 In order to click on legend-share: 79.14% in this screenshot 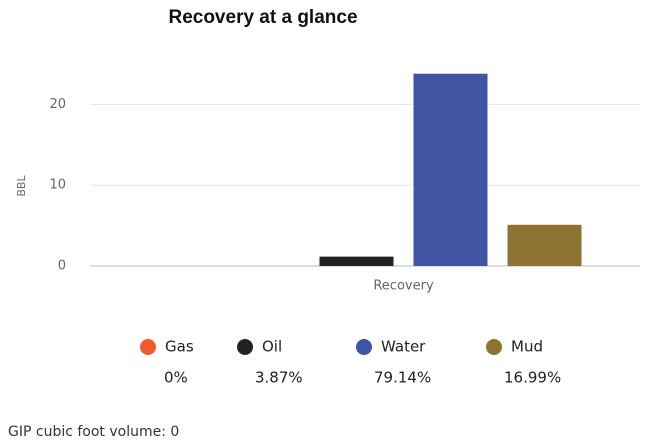, I will do `click(402, 378)`.